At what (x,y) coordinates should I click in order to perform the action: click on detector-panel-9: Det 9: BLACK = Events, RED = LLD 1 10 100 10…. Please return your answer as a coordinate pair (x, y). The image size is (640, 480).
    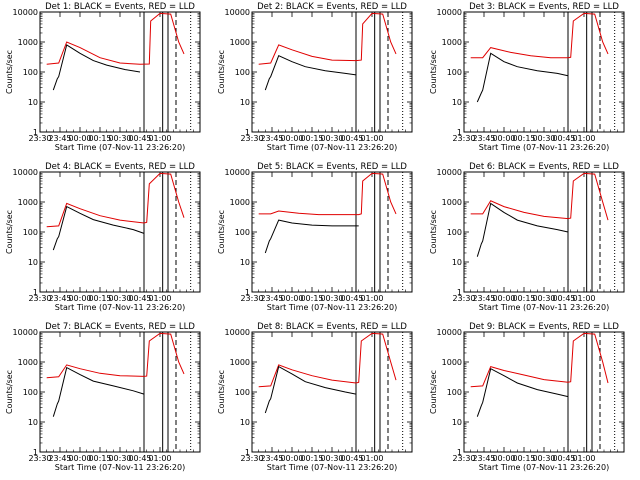
    Looking at the image, I should click on (527, 397).